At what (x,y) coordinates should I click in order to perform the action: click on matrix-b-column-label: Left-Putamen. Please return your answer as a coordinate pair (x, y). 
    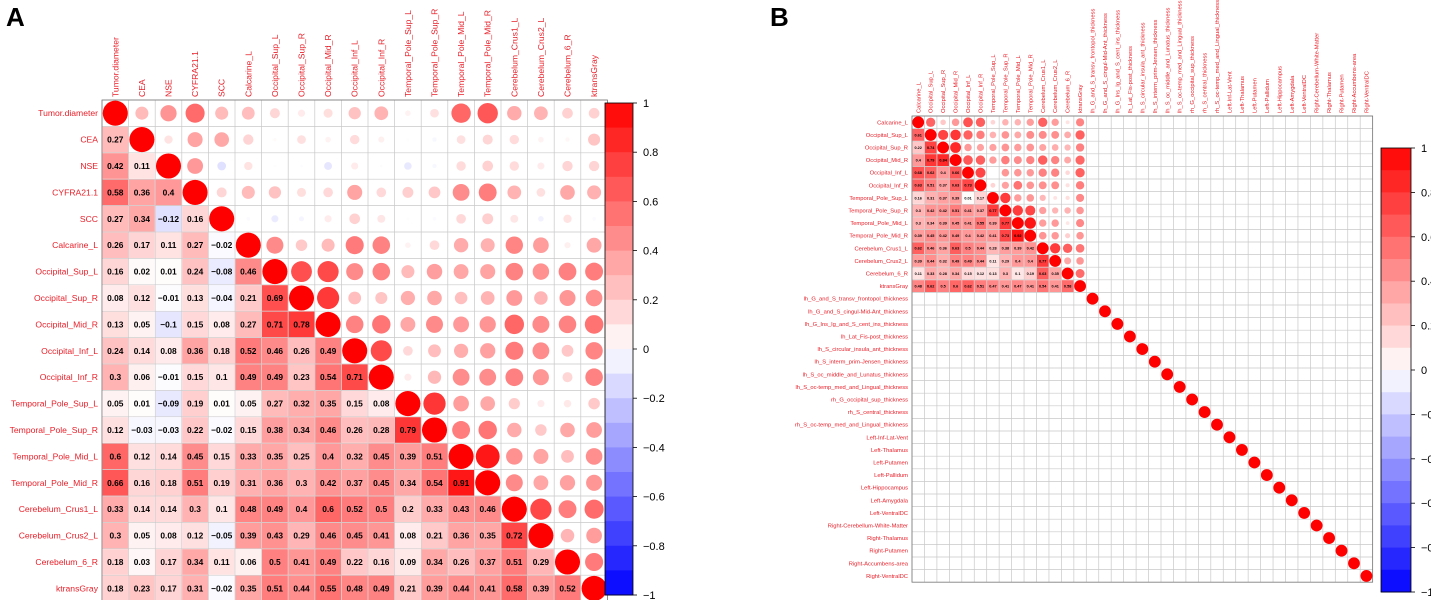
    Looking at the image, I should click on (1255, 95).